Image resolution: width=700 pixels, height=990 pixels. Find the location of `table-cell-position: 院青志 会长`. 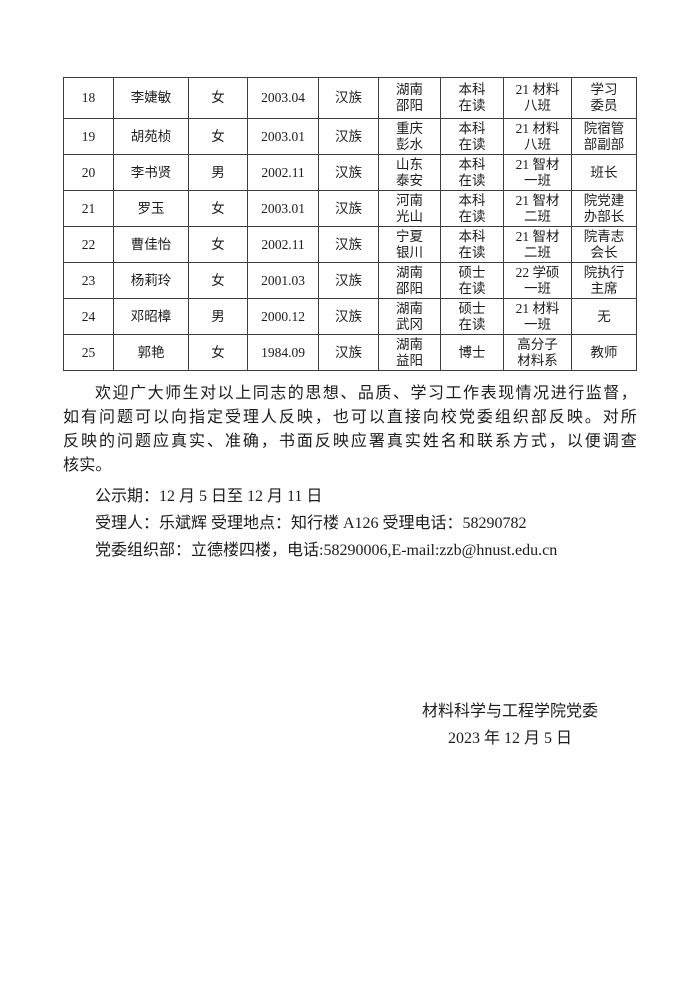

table-cell-position: 院青志 会长 is located at coordinates (604, 244).